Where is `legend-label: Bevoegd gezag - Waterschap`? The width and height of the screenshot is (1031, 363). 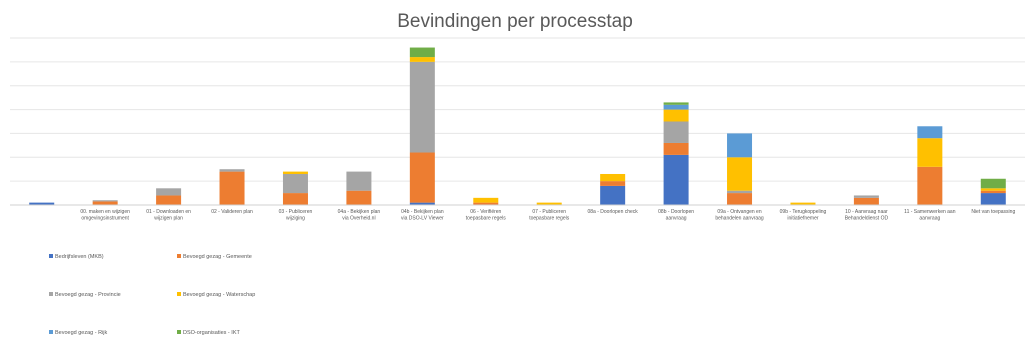 legend-label: Bevoegd gezag - Waterschap is located at coordinates (219, 295).